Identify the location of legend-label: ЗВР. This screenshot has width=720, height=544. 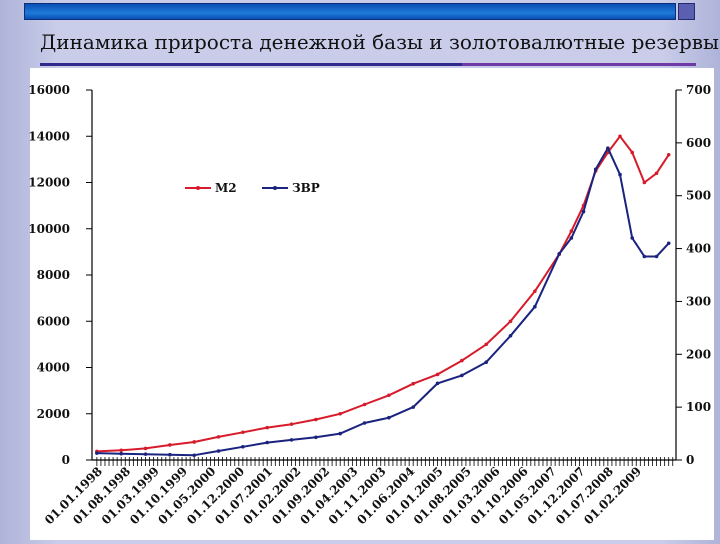
(306, 188).